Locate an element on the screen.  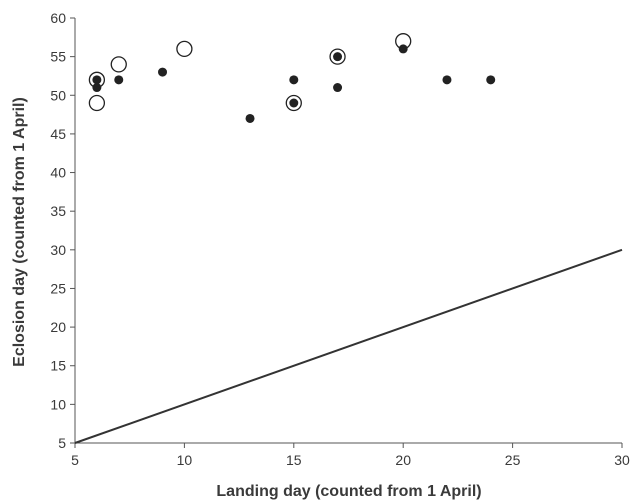
y-tick-label: 25 is located at coordinates (58, 288).